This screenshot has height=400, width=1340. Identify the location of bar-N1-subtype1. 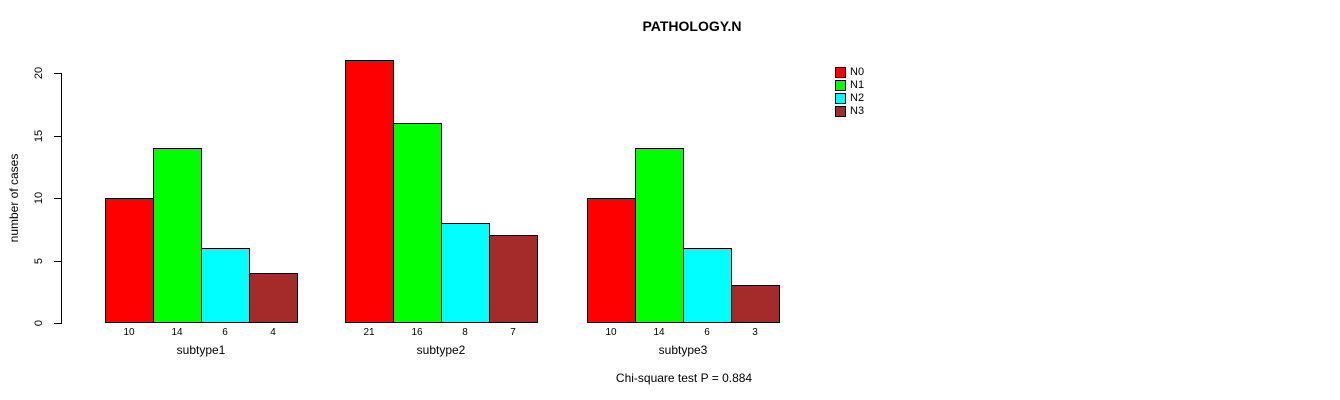
(177, 235).